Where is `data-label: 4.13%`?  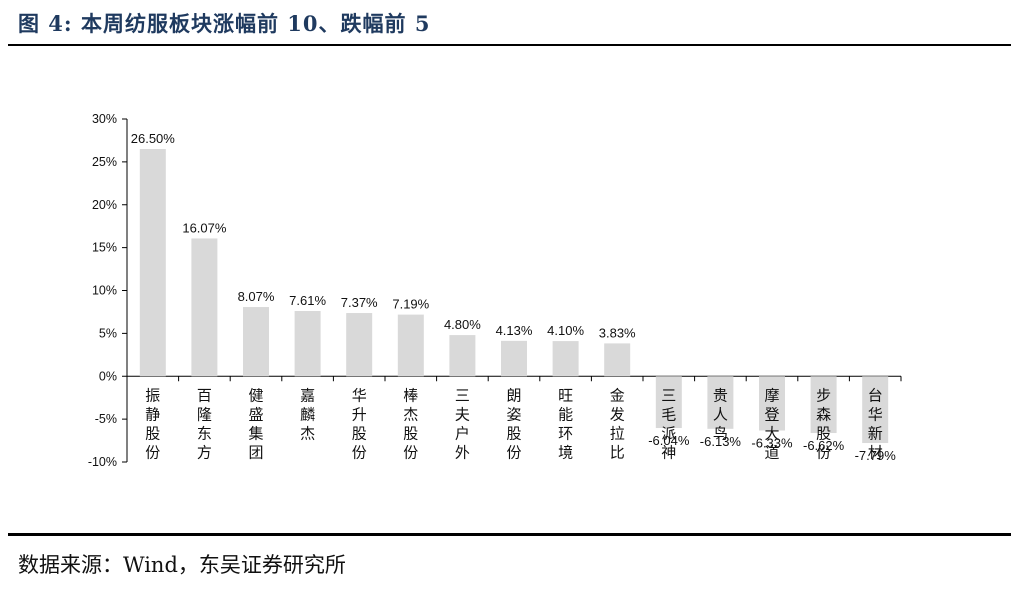
data-label: 4.13% is located at coordinates (514, 330).